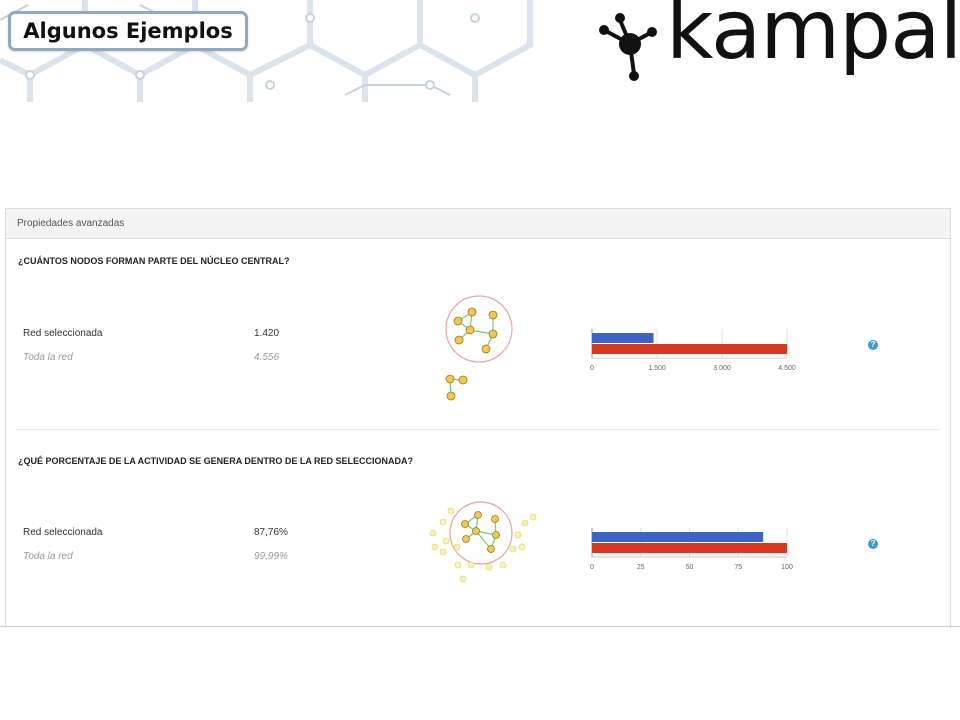 The image size is (960, 720). Describe the element at coordinates (690, 567) in the screenshot. I see `tick-label: 50` at that location.